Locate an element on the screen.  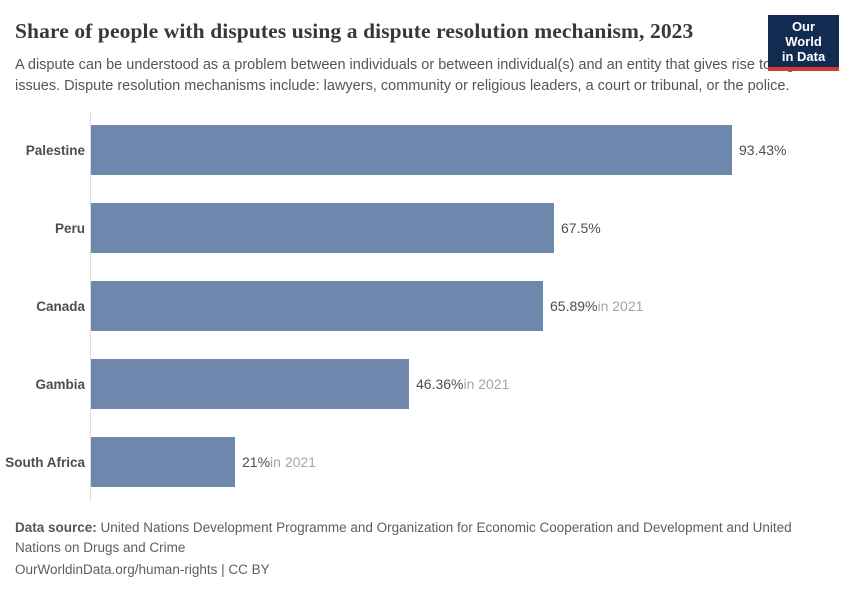
bar-value: 67.5% is located at coordinates (581, 228).